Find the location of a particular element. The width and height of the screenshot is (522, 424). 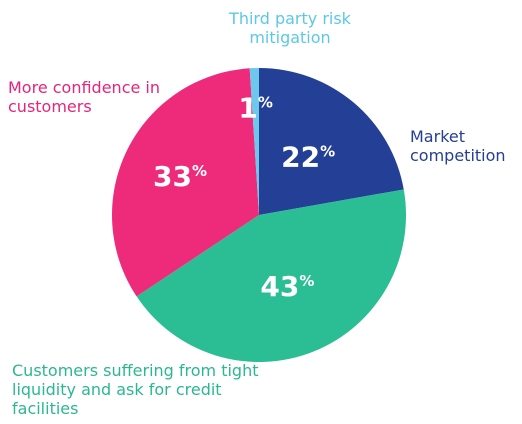

value-number: 1 is located at coordinates (247, 108).